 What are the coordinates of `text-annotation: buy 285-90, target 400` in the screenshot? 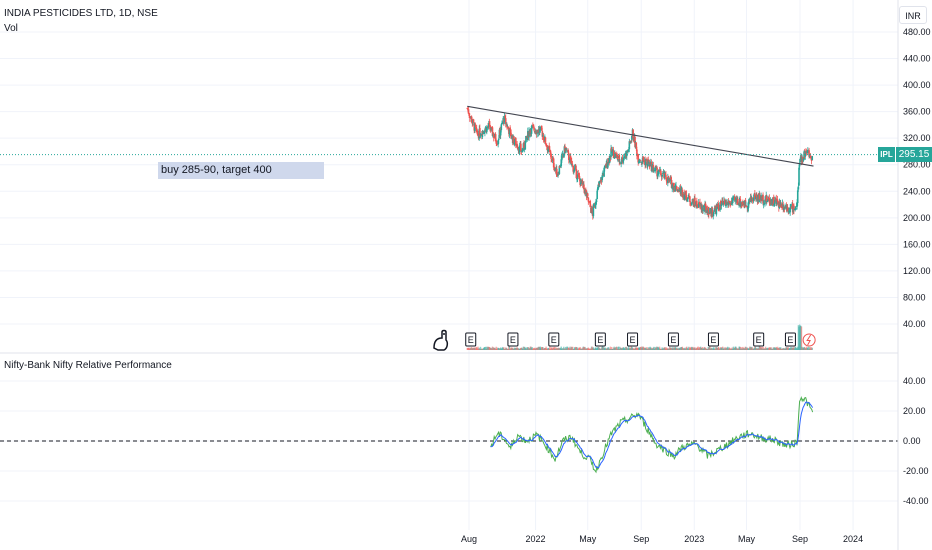 It's located at (241, 170).